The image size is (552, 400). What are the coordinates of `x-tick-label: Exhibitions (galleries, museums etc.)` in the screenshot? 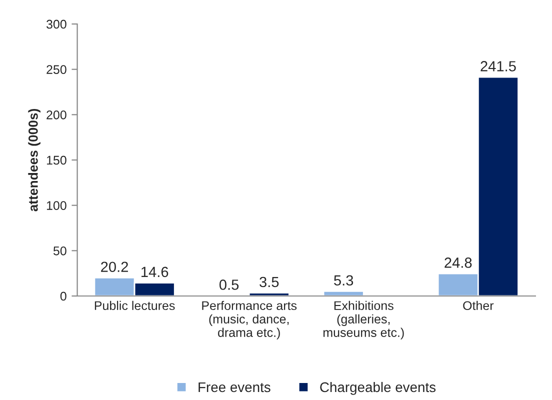 It's located at (363, 320).